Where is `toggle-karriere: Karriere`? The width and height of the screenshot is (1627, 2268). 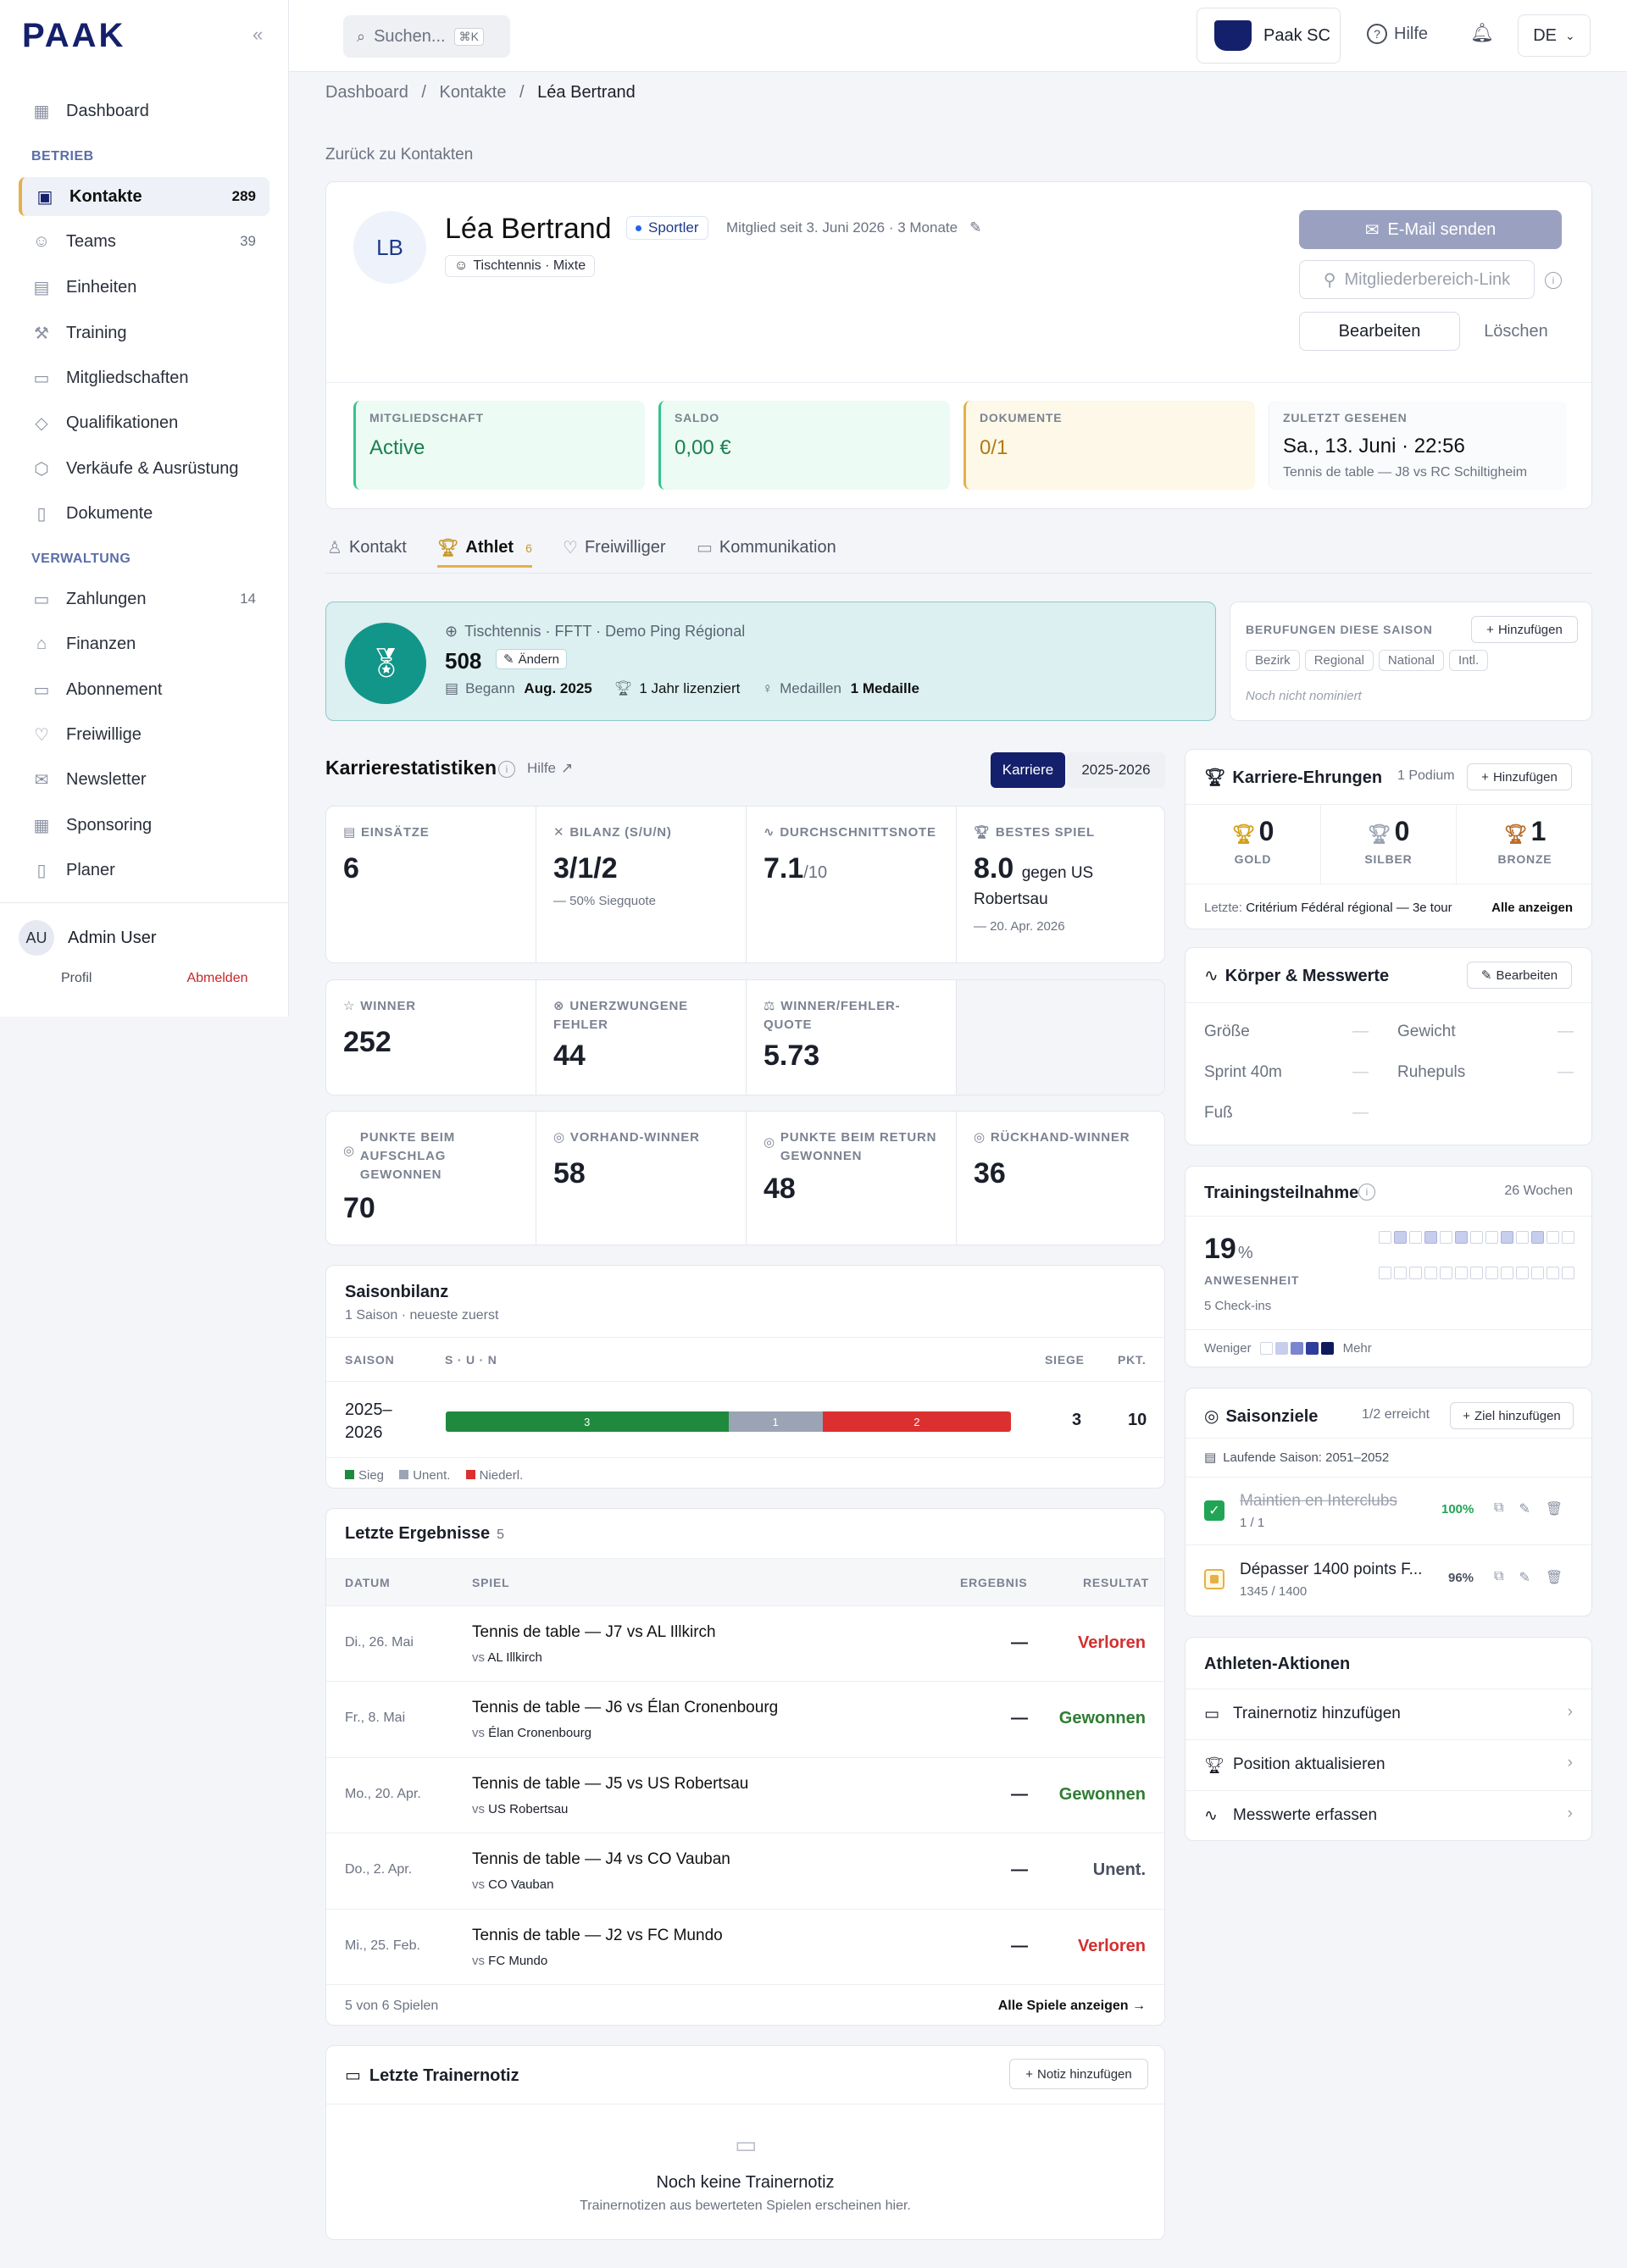 toggle-karriere: Karriere is located at coordinates (1028, 770).